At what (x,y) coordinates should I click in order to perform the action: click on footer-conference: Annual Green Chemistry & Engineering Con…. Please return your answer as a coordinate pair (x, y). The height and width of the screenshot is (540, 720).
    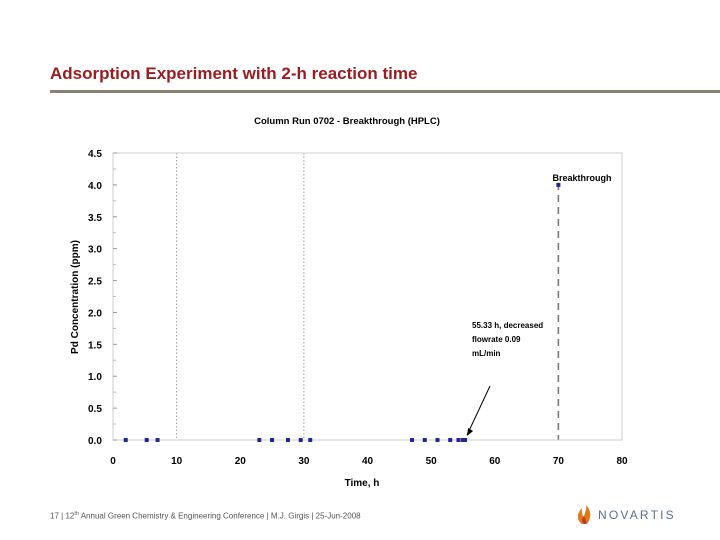
    Looking at the image, I should click on (171, 516).